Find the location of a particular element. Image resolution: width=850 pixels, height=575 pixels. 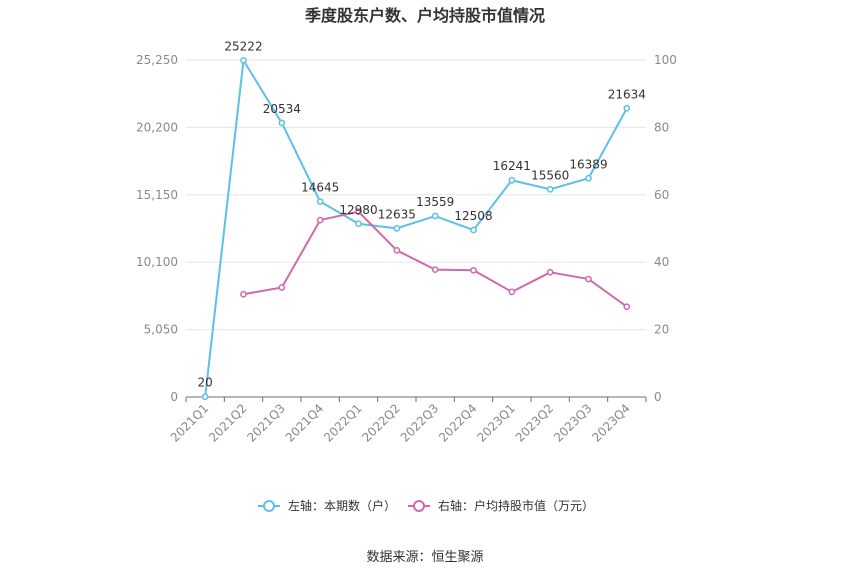

legend-item-0: 左轴：本期数（户） is located at coordinates (327, 505).